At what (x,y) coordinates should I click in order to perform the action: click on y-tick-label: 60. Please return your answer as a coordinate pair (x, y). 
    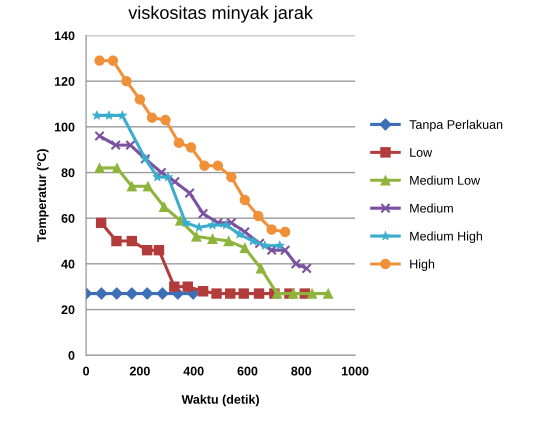
    Looking at the image, I should click on (68, 218).